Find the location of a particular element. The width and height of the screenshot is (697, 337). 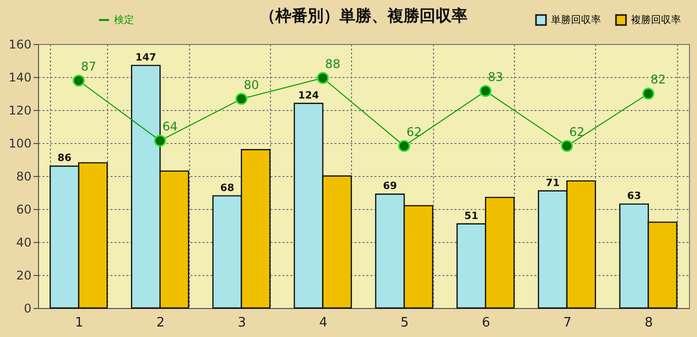

data-label: 51 is located at coordinates (471, 216).